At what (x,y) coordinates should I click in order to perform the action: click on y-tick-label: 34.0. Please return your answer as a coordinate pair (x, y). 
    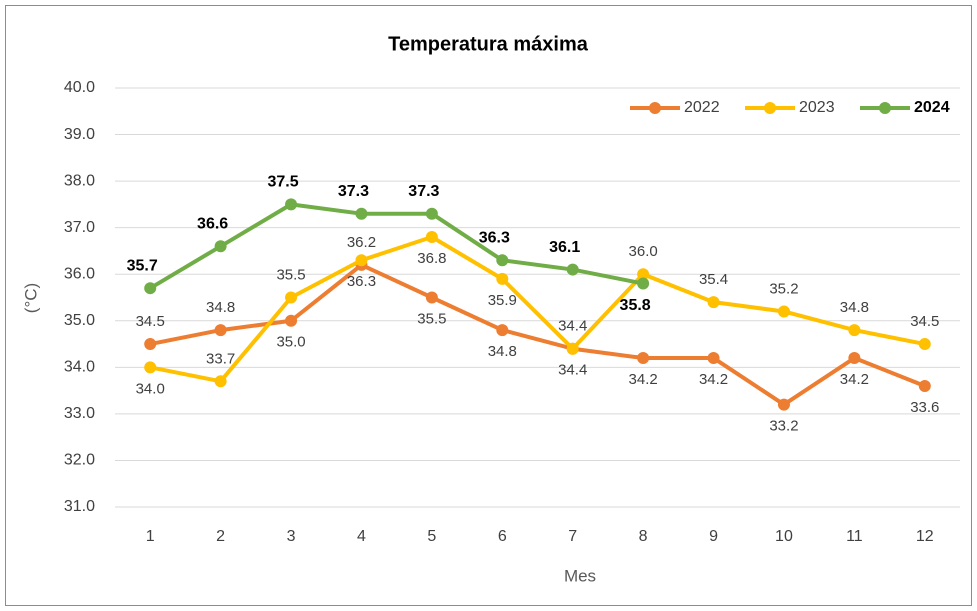
    Looking at the image, I should click on (79, 367).